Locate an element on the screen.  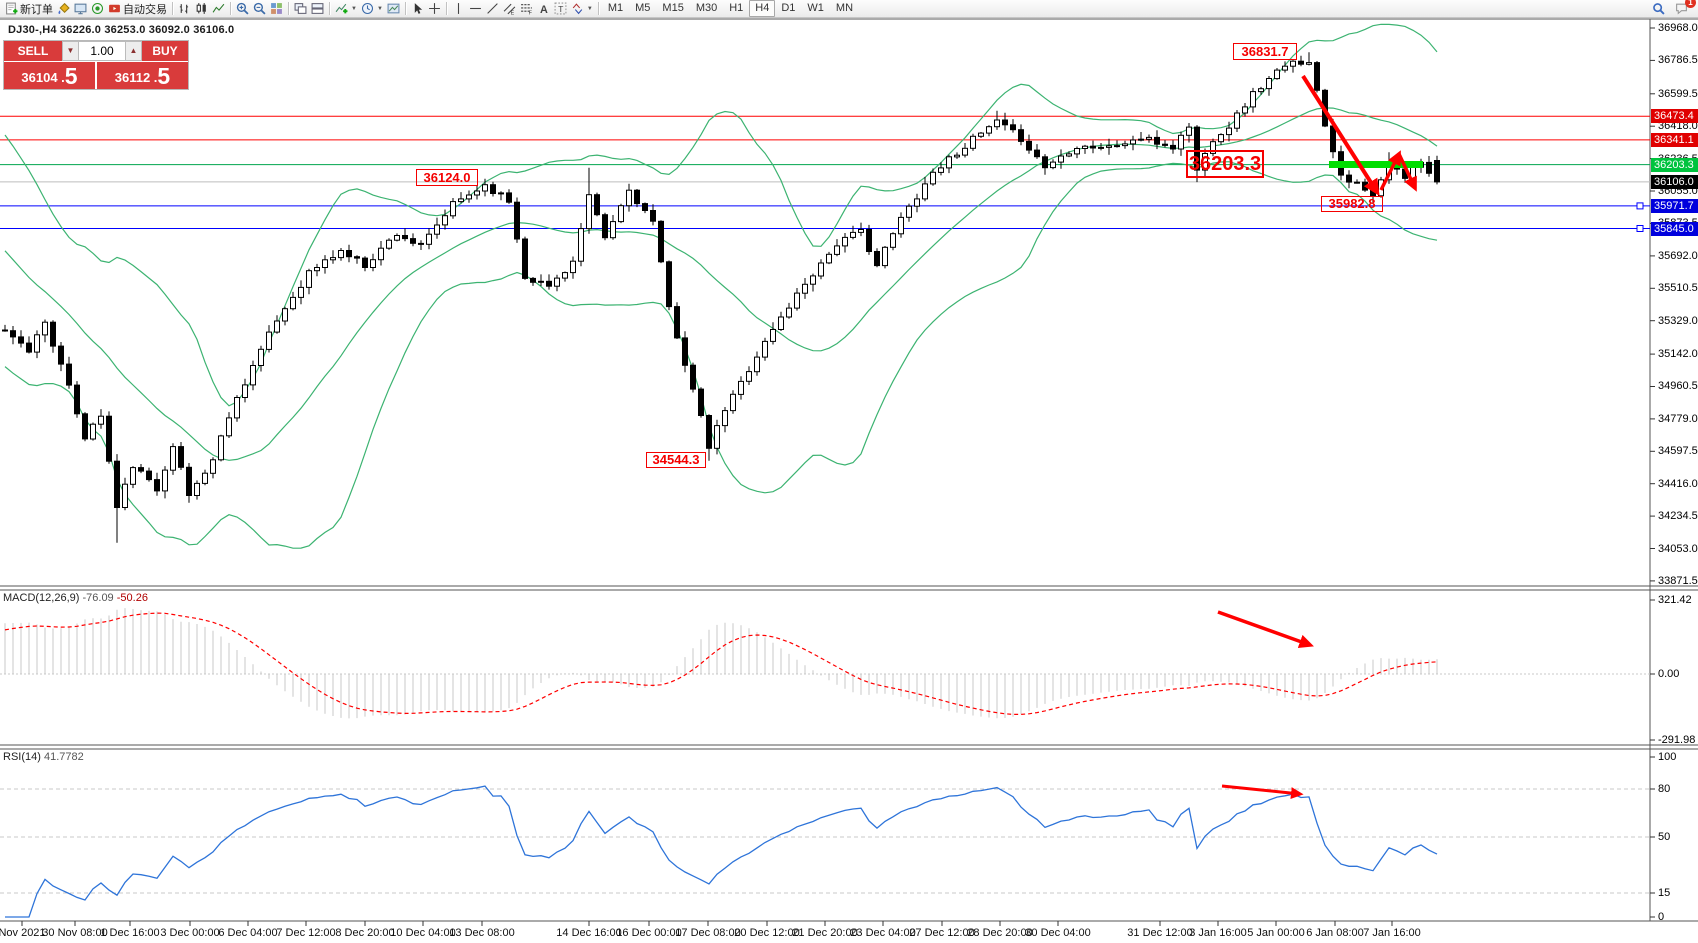
horizontal-line-tool is located at coordinates (475, 9).